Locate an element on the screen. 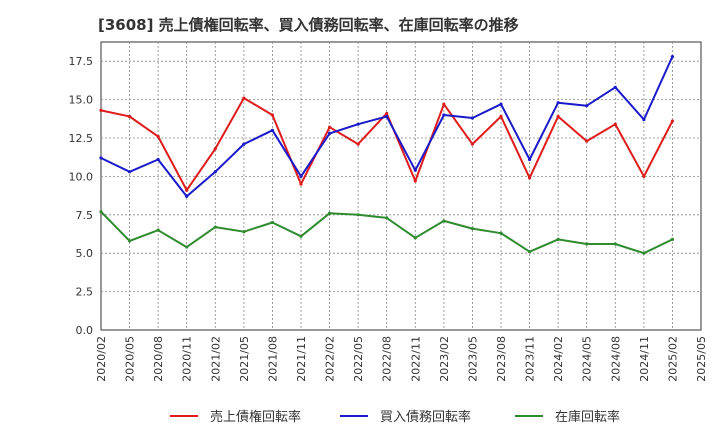 This screenshot has width=720, height=440. x-tick-label: 2023/11 is located at coordinates (530, 359).